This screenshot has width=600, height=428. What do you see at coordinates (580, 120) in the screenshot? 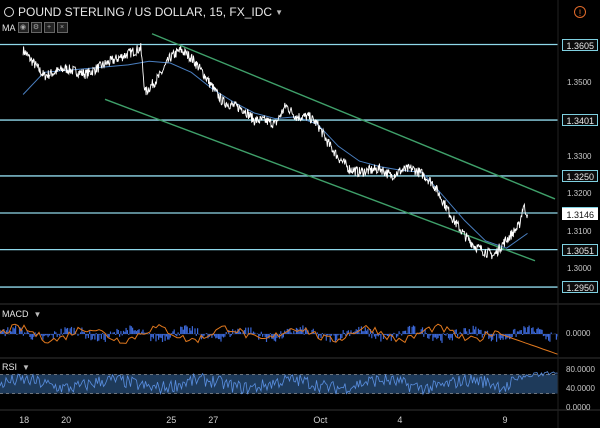
I see `level-price-tag: 1.3401` at bounding box center [580, 120].